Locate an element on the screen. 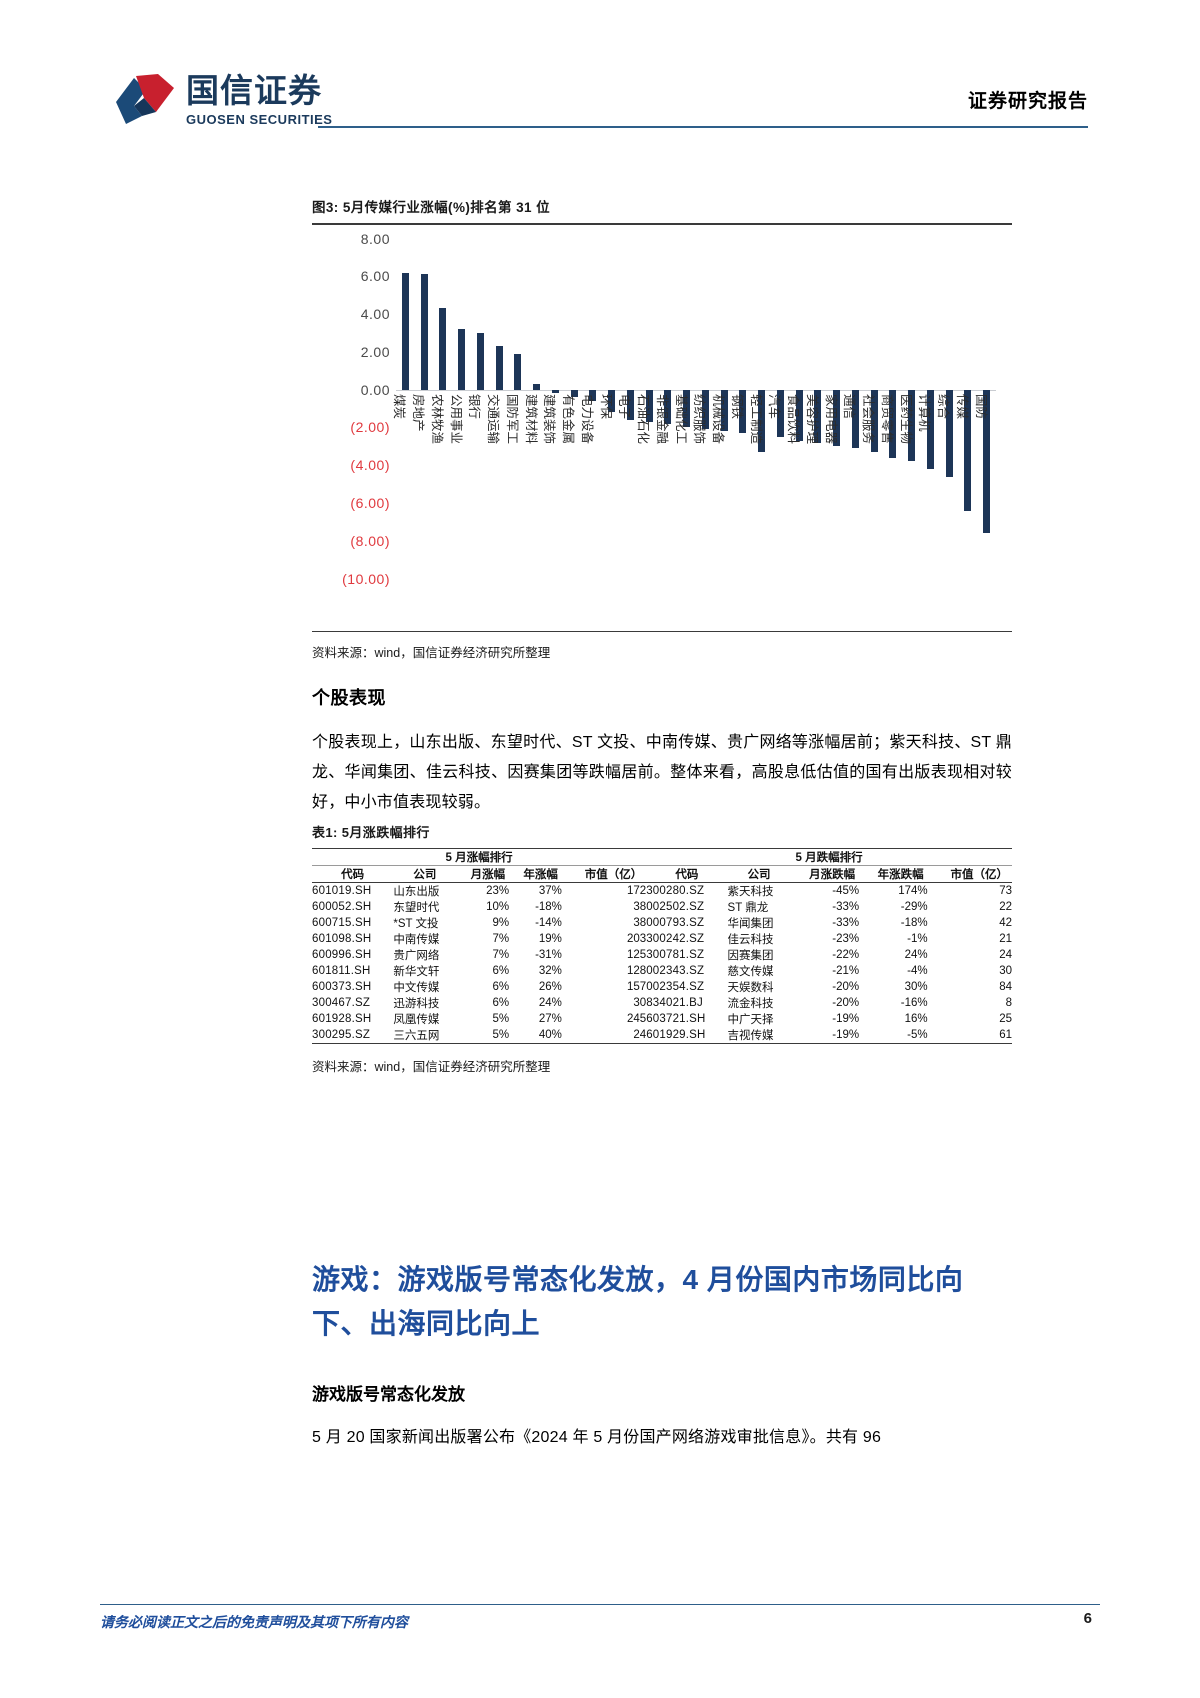 This screenshot has width=1200, height=1698. cell-month-change-left: 23% is located at coordinates (498, 891).